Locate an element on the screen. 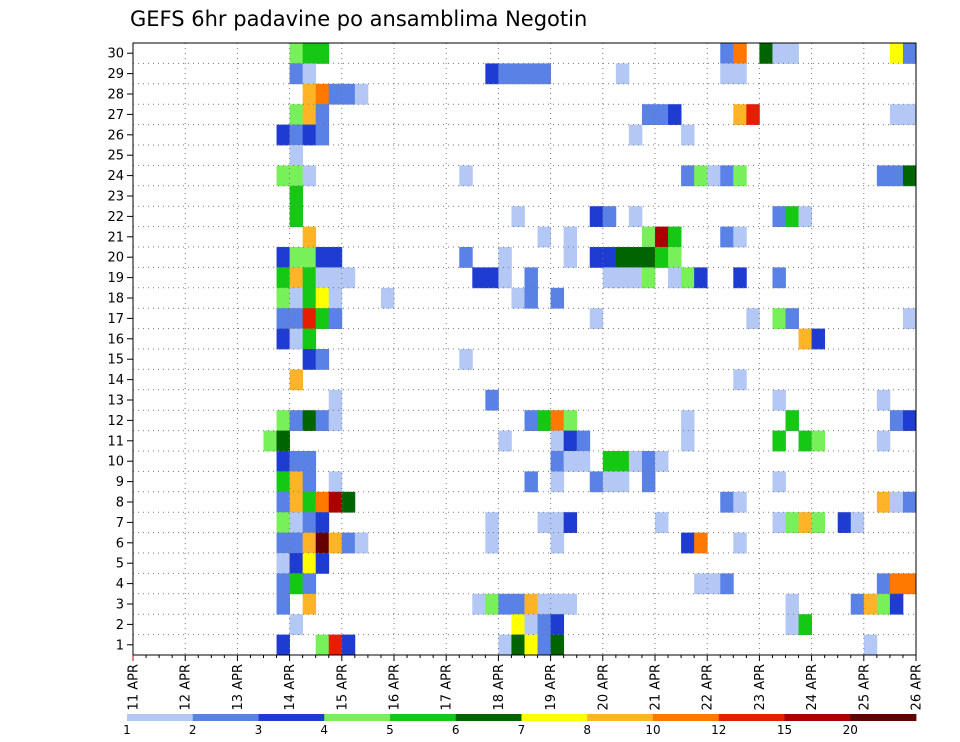 The height and width of the screenshot is (742, 960). x-tick-label: 12 APR is located at coordinates (186, 687).